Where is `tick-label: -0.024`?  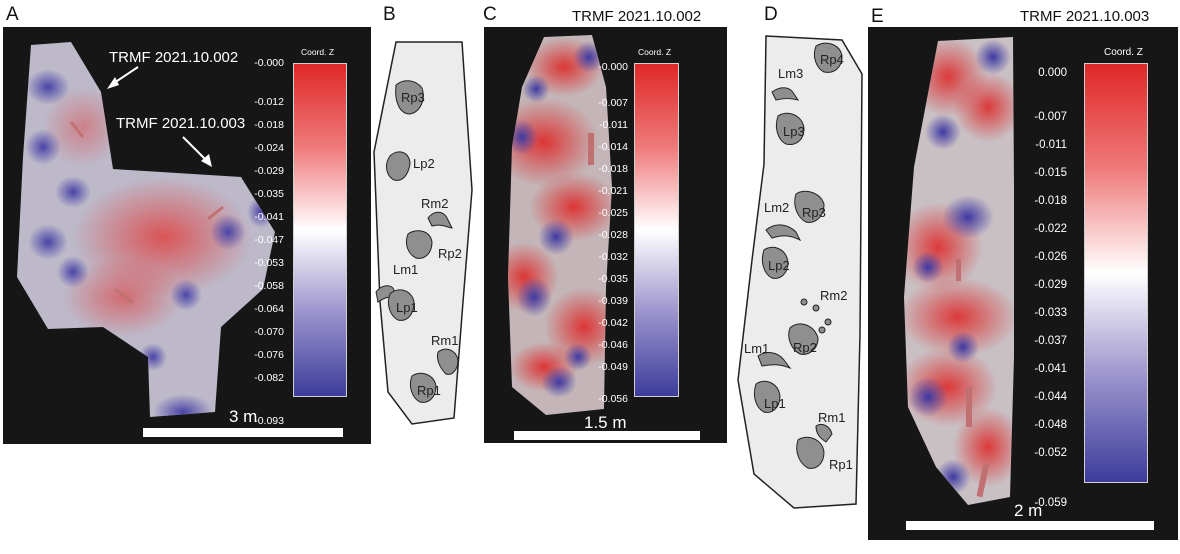 tick-label: -0.024 is located at coordinates (269, 148).